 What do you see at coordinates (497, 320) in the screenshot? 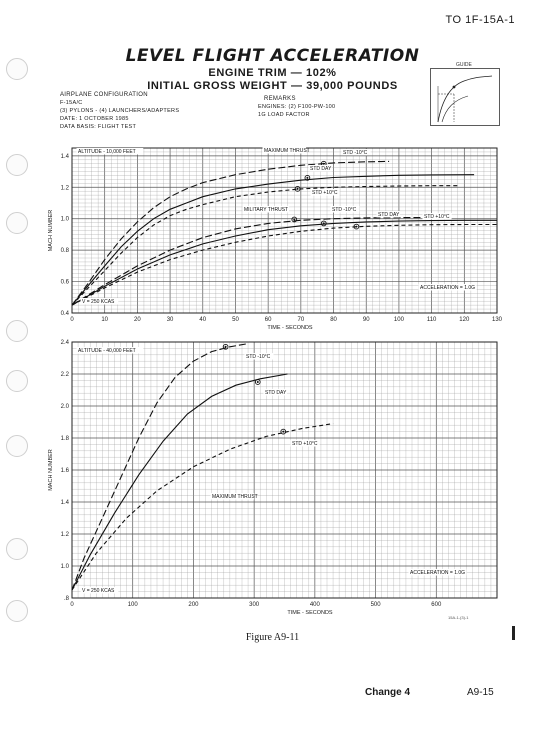
I see `x-tick-label: 130` at bounding box center [497, 320].